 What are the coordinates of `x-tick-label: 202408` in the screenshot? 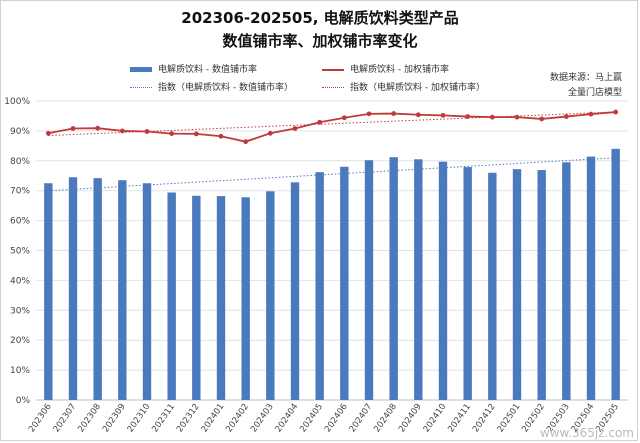 It's located at (385, 418).